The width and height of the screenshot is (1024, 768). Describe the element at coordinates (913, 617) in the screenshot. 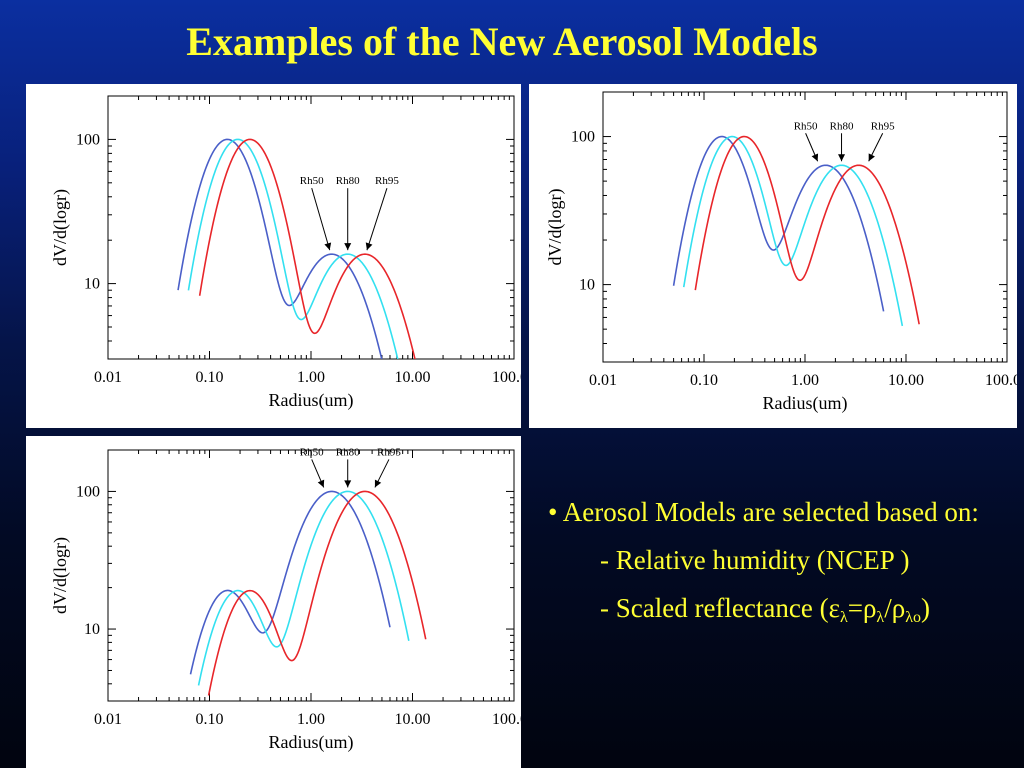

I see `lambda-zero-subscript: λo` at that location.